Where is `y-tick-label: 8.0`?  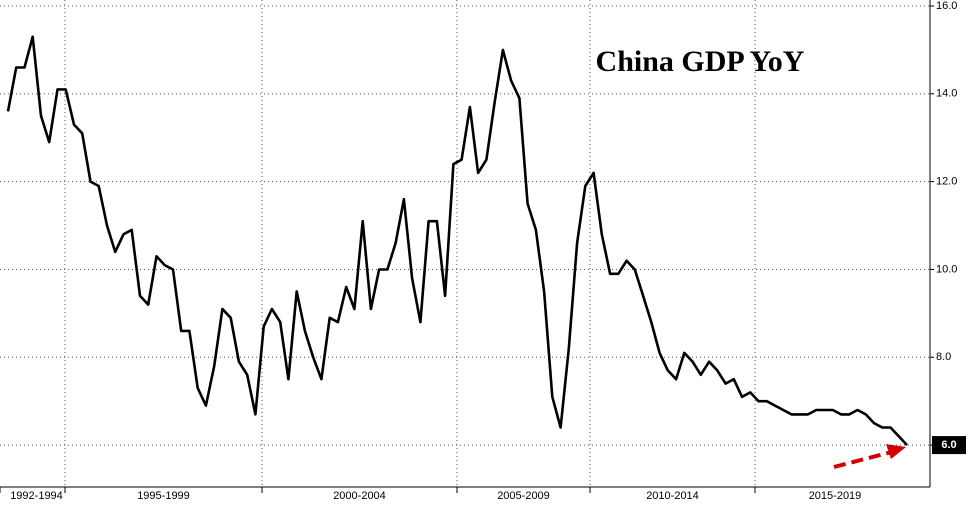
y-tick-label: 8.0 is located at coordinates (943, 357).